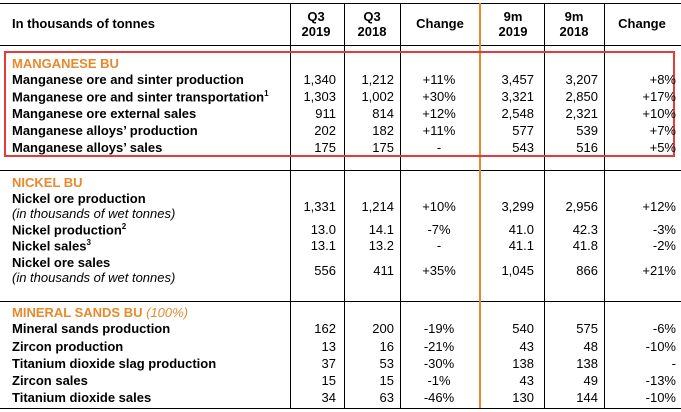  Describe the element at coordinates (662, 79) in the screenshot. I see `table-cell: +8%` at that location.